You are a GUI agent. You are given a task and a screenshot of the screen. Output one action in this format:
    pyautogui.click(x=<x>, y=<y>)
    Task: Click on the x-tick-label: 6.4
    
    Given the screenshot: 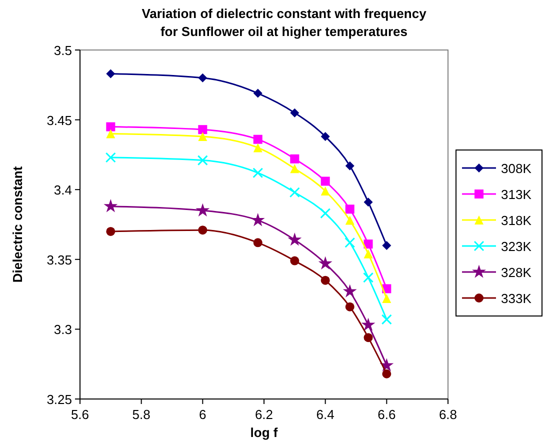 What is the action you would take?
    pyautogui.click(x=325, y=414)
    